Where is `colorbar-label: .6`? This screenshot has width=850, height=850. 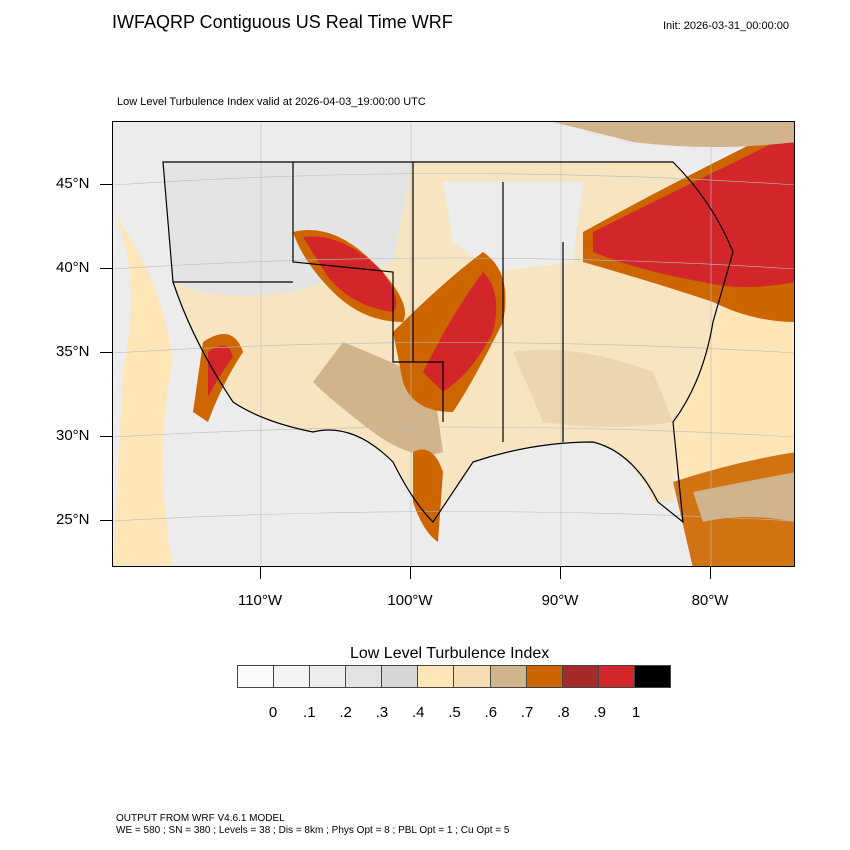
colorbar-label: .6 is located at coordinates (491, 712).